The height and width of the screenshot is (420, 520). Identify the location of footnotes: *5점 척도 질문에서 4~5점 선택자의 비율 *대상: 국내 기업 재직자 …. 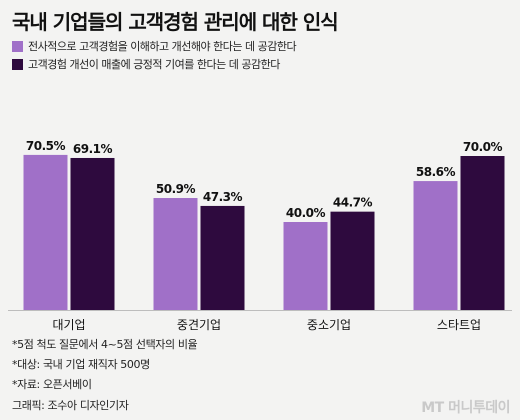
(105, 365).